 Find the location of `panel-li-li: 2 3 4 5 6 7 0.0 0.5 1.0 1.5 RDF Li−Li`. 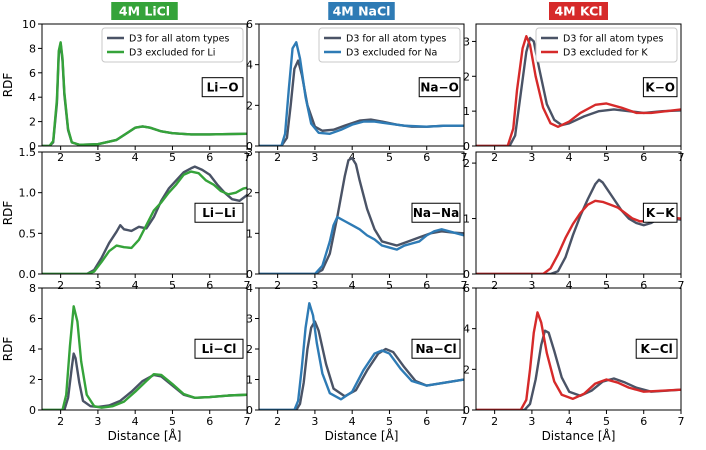

panel-li-li: 2 3 4 5 6 7 0.0 0.5 1.0 1.5 RDF Li−Li is located at coordinates (126, 219).